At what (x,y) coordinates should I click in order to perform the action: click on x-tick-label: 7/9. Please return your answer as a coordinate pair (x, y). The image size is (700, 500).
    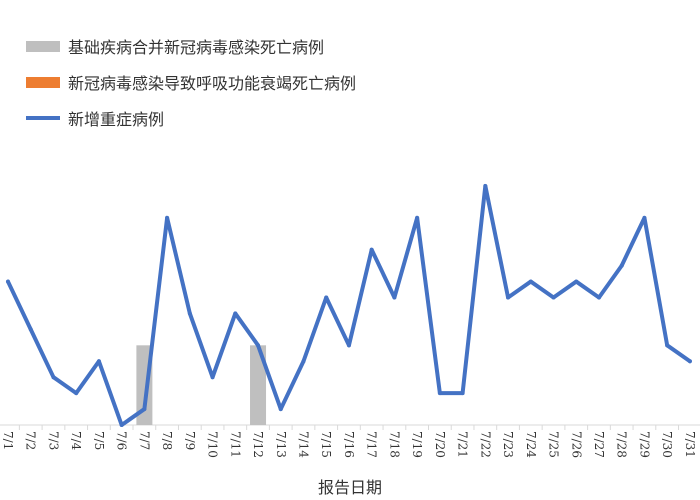
    Looking at the image, I should click on (190, 440).